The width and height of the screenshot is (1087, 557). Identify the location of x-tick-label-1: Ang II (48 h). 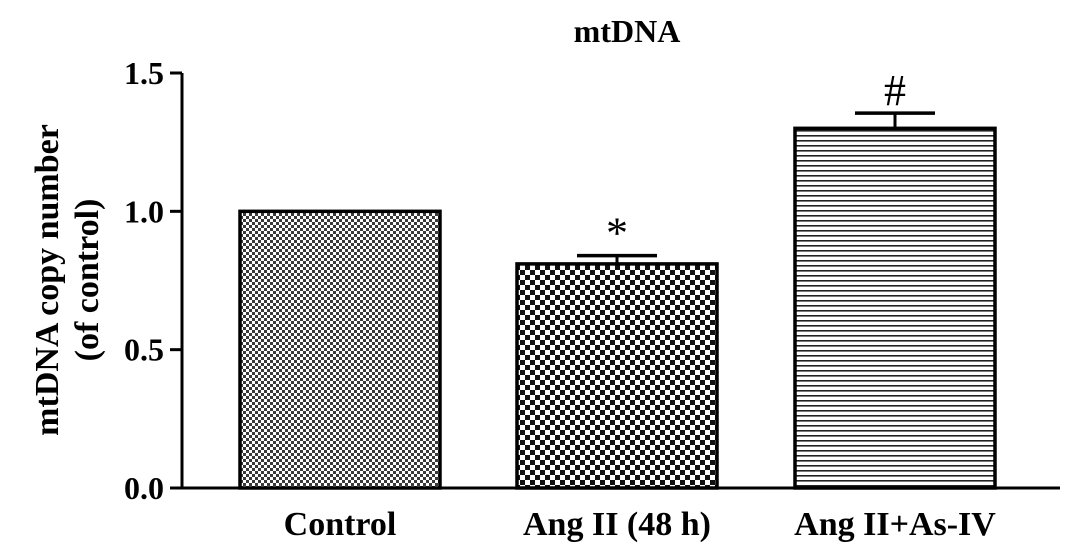
(617, 524).